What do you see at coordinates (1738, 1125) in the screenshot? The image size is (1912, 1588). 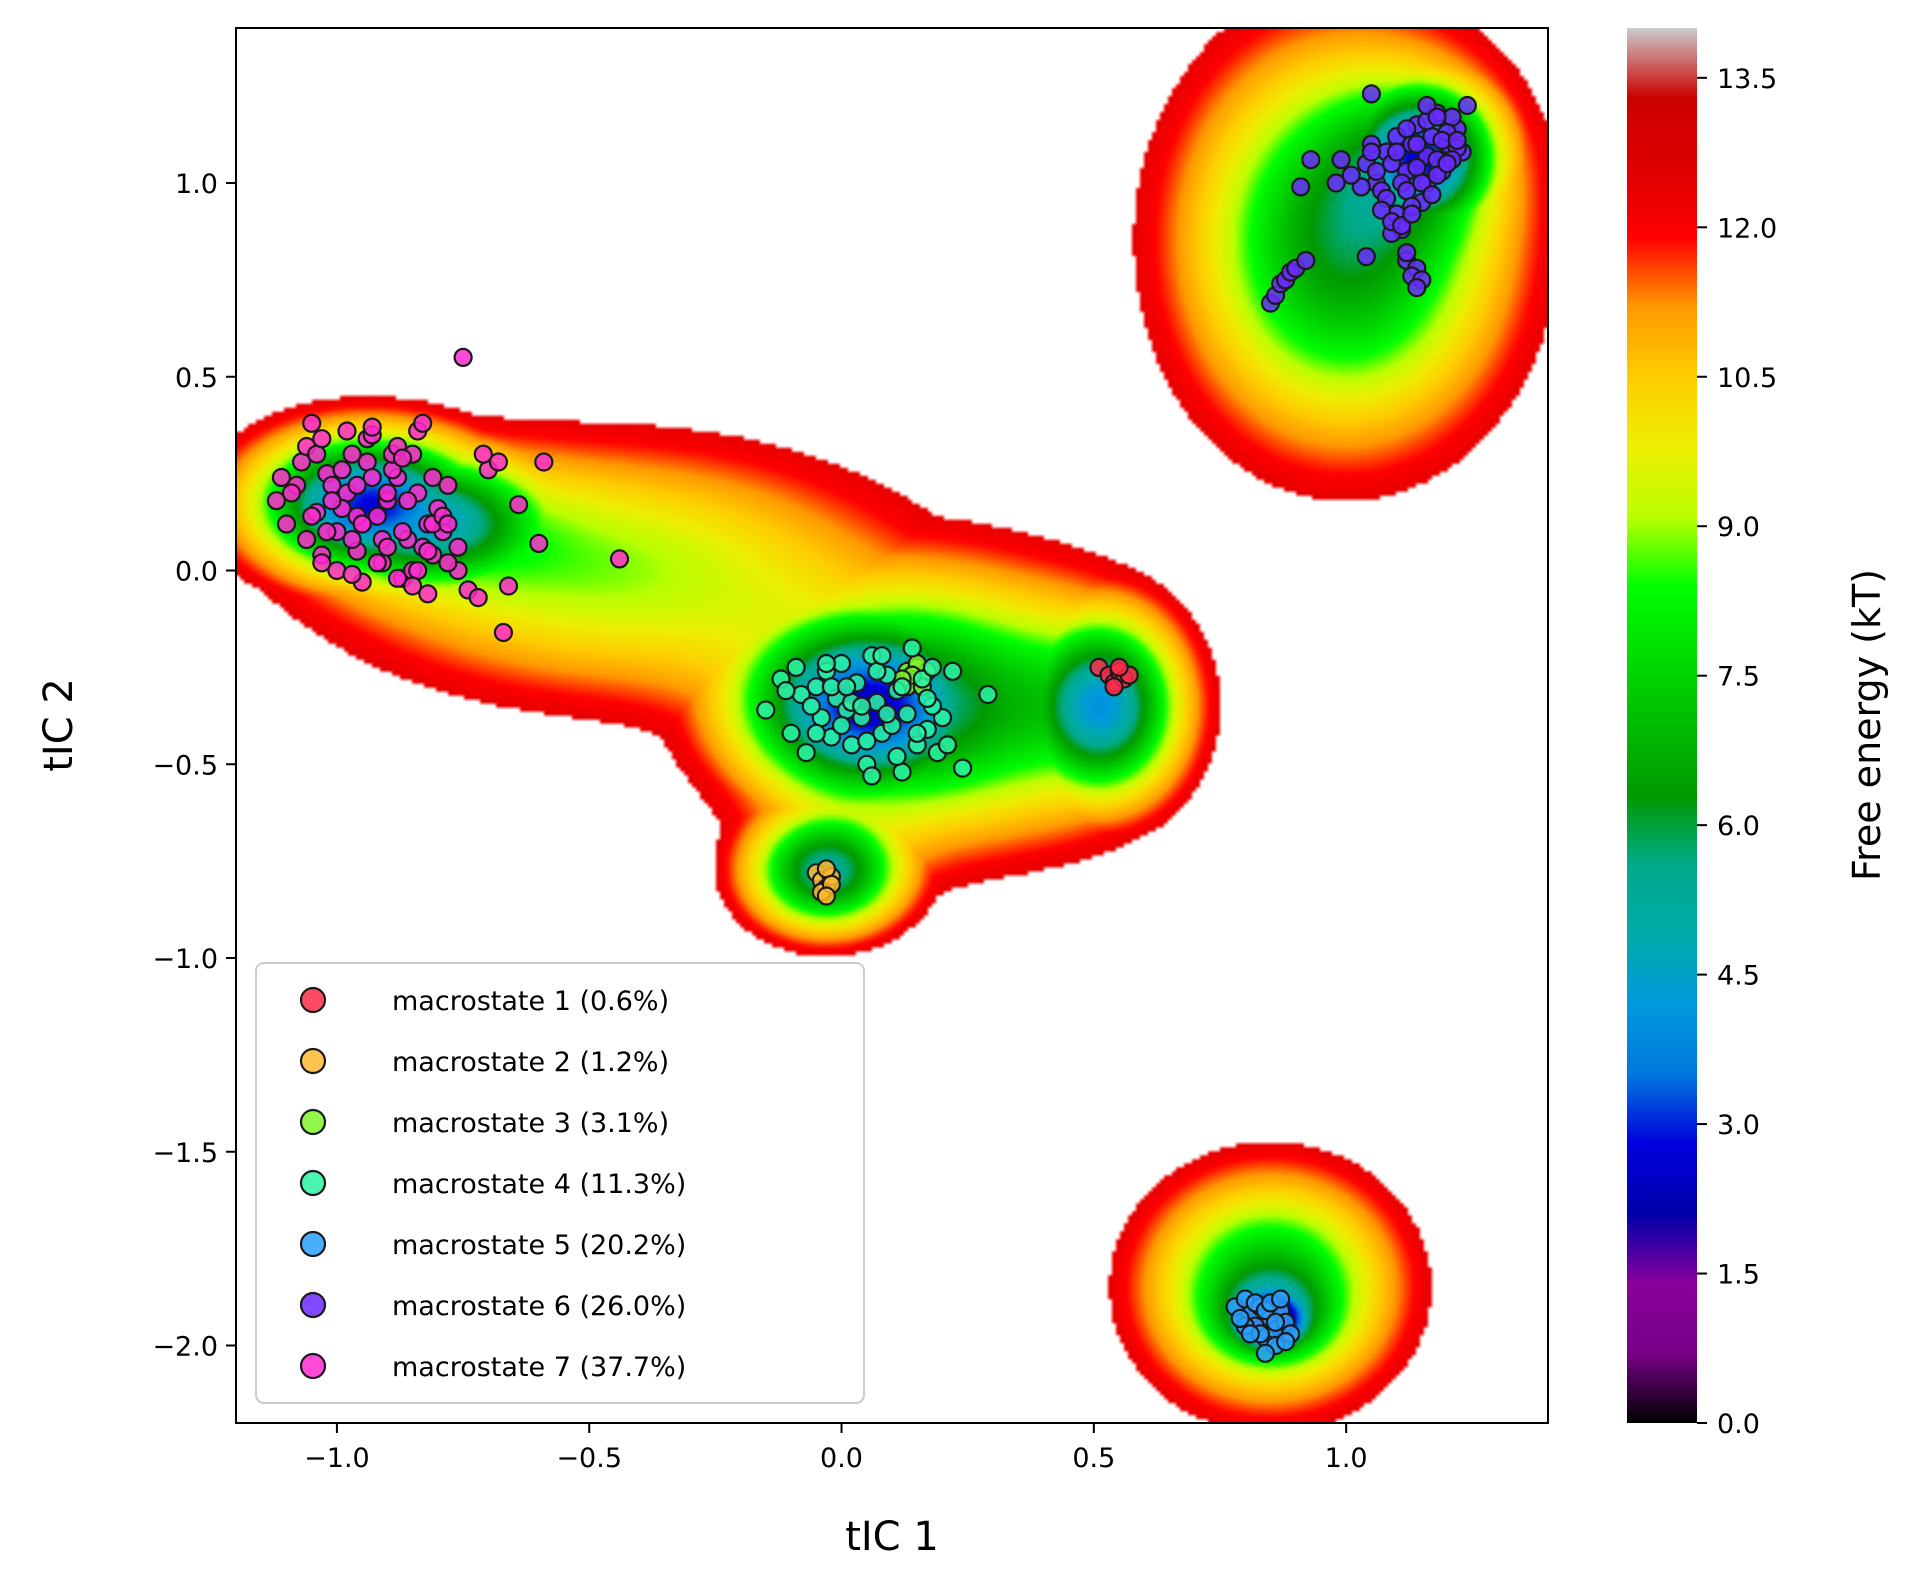 I see `colorbar-tick-label: 3.0` at bounding box center [1738, 1125].